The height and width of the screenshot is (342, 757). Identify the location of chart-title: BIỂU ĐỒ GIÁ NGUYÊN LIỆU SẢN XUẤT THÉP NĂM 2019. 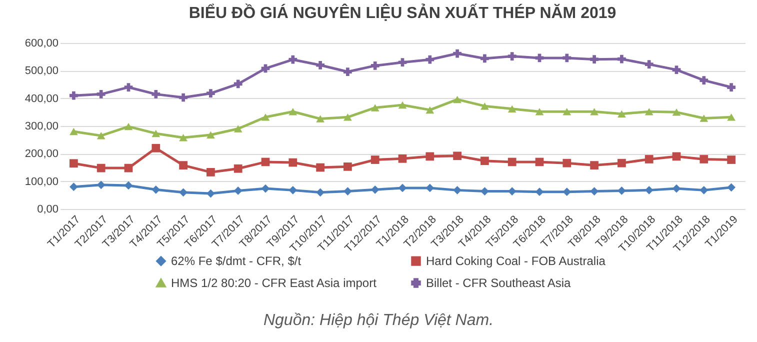
(402, 12).